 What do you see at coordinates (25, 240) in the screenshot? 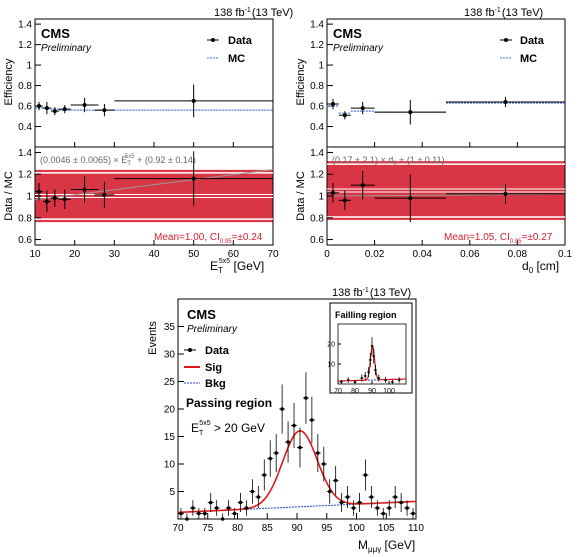
I see `ytick-bottom-label-a-0: 0.6` at bounding box center [25, 240].